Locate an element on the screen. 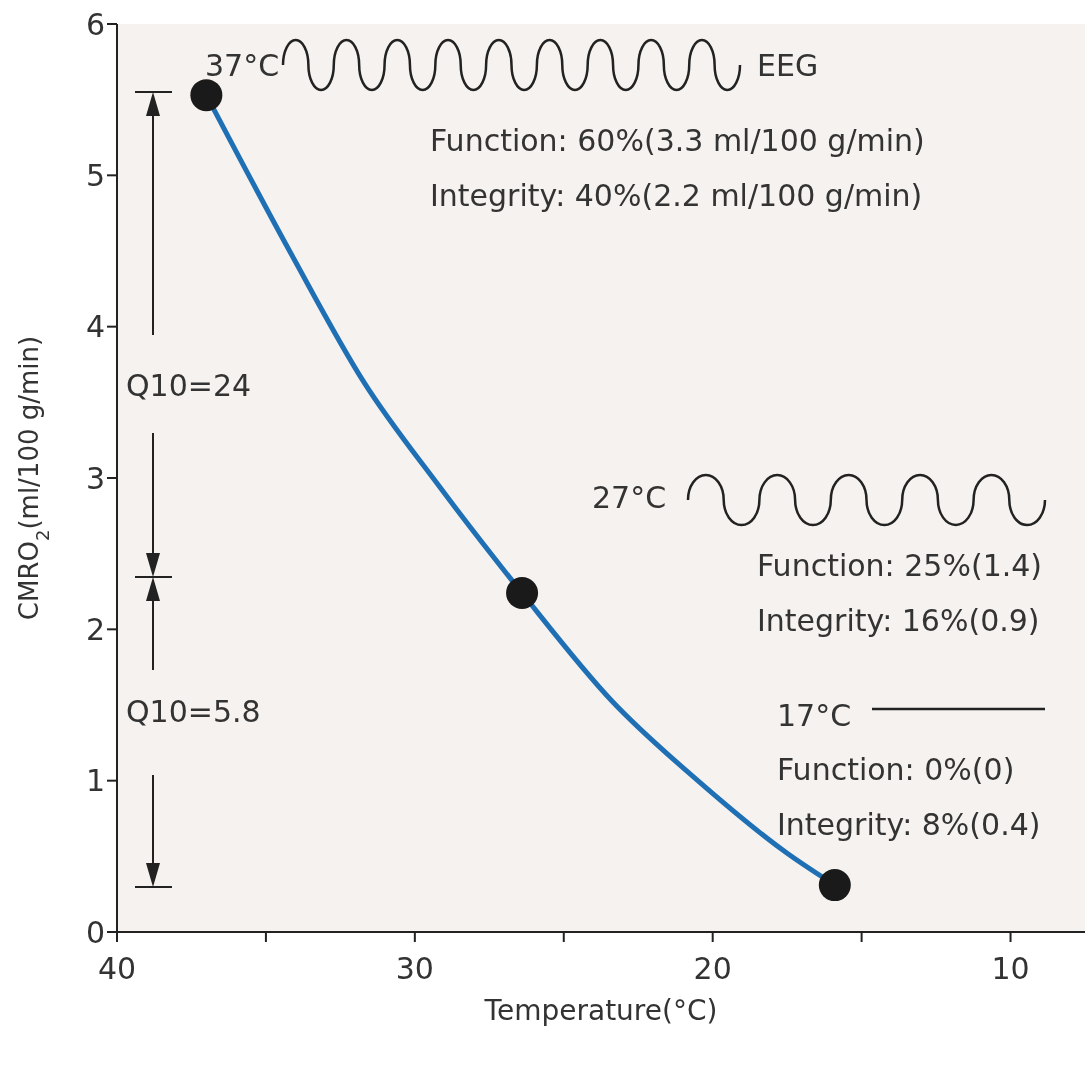 The width and height of the screenshot is (1089, 1067). annotation: Function: 0%(0) is located at coordinates (896, 770).